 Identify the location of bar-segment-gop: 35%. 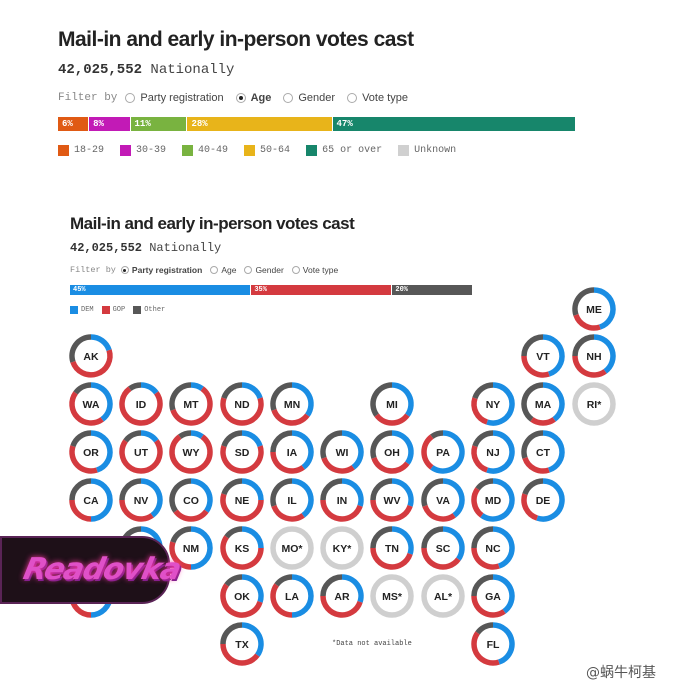
(322, 290).